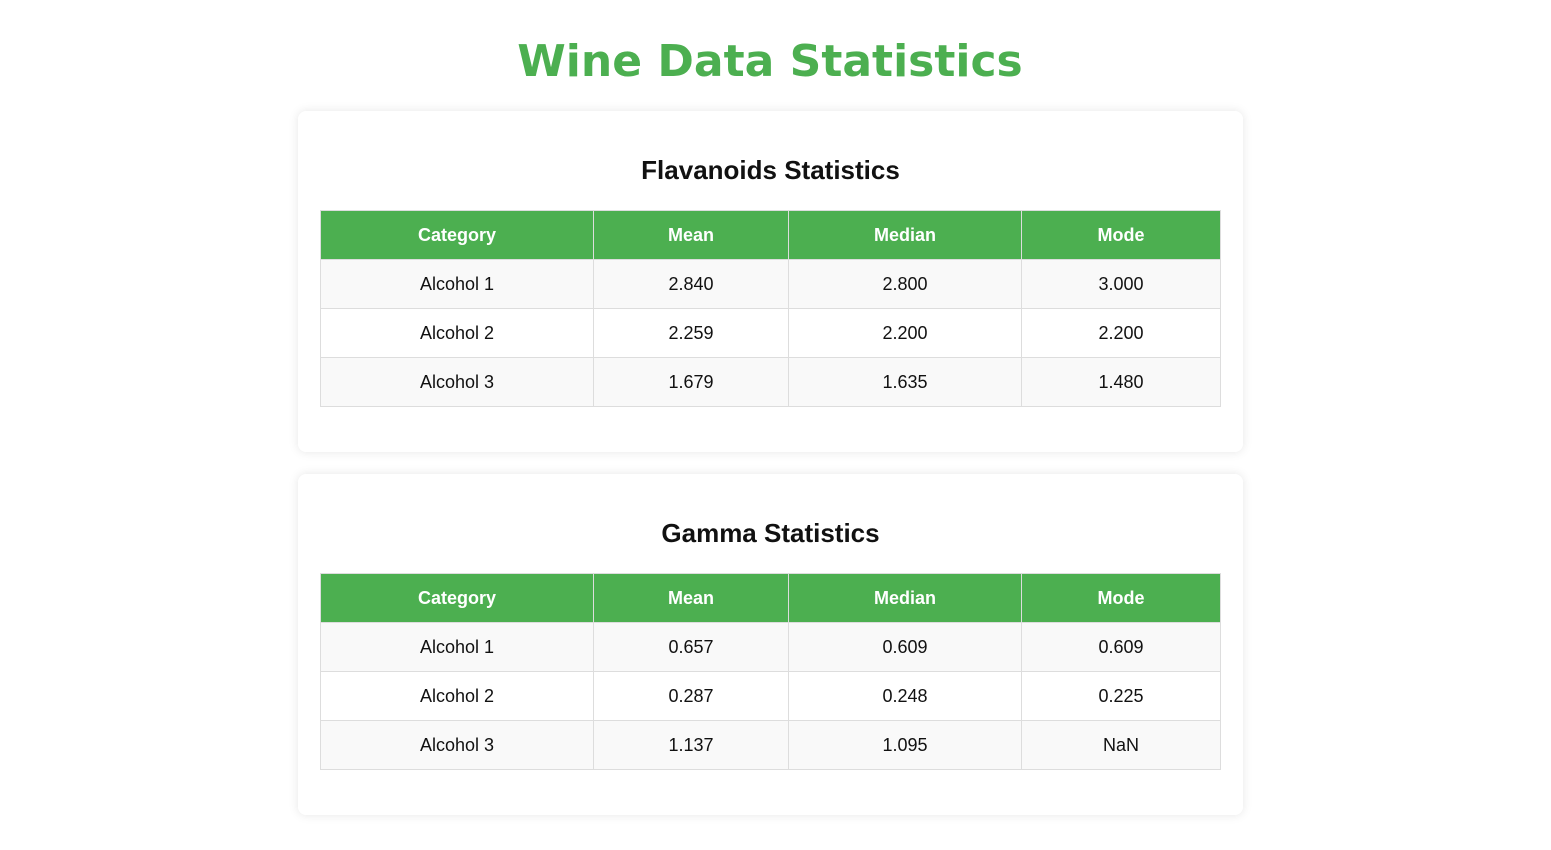  What do you see at coordinates (770, 61) in the screenshot?
I see `page-title: Wine Data Statistics` at bounding box center [770, 61].